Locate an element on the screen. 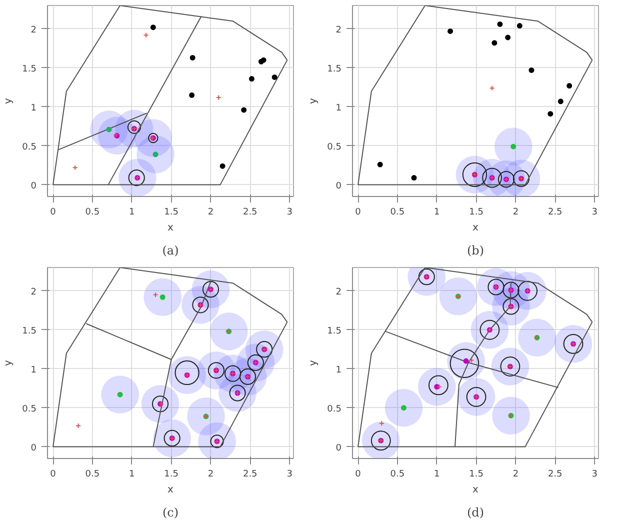 This screenshot has height=532, width=623. text: (d) is located at coordinates (475, 513).